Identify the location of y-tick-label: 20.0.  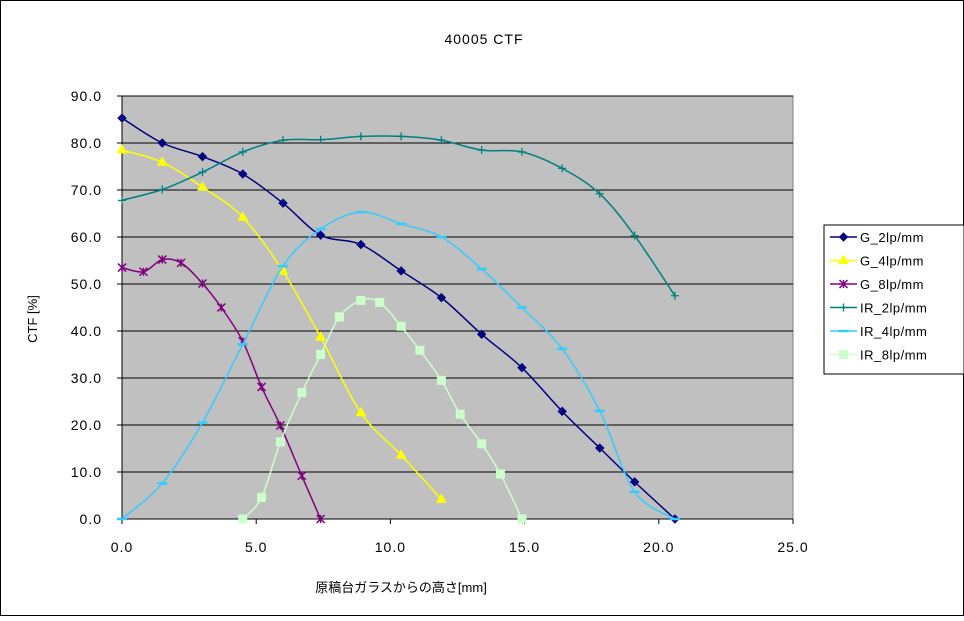
(86, 425).